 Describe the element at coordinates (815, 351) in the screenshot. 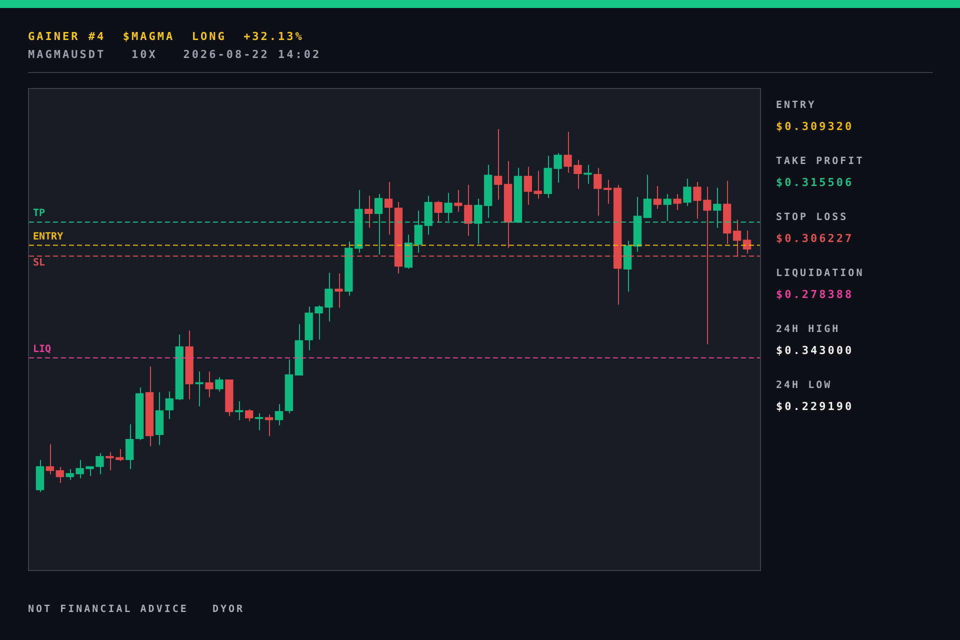

I see `text: $0.343000` at that location.